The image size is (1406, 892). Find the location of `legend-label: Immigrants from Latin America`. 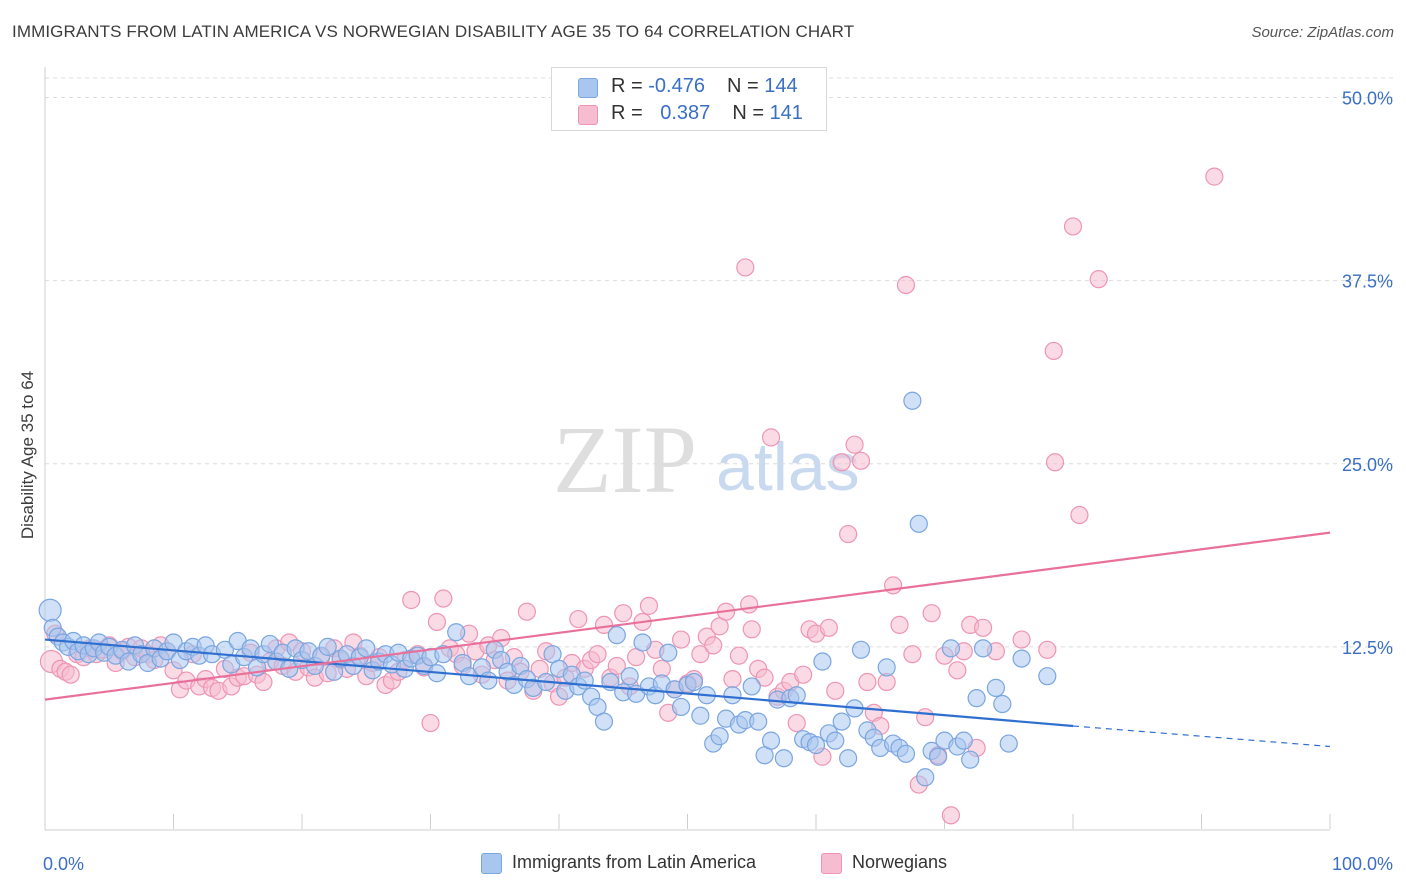

legend-label: Immigrants from Latin America is located at coordinates (634, 862).